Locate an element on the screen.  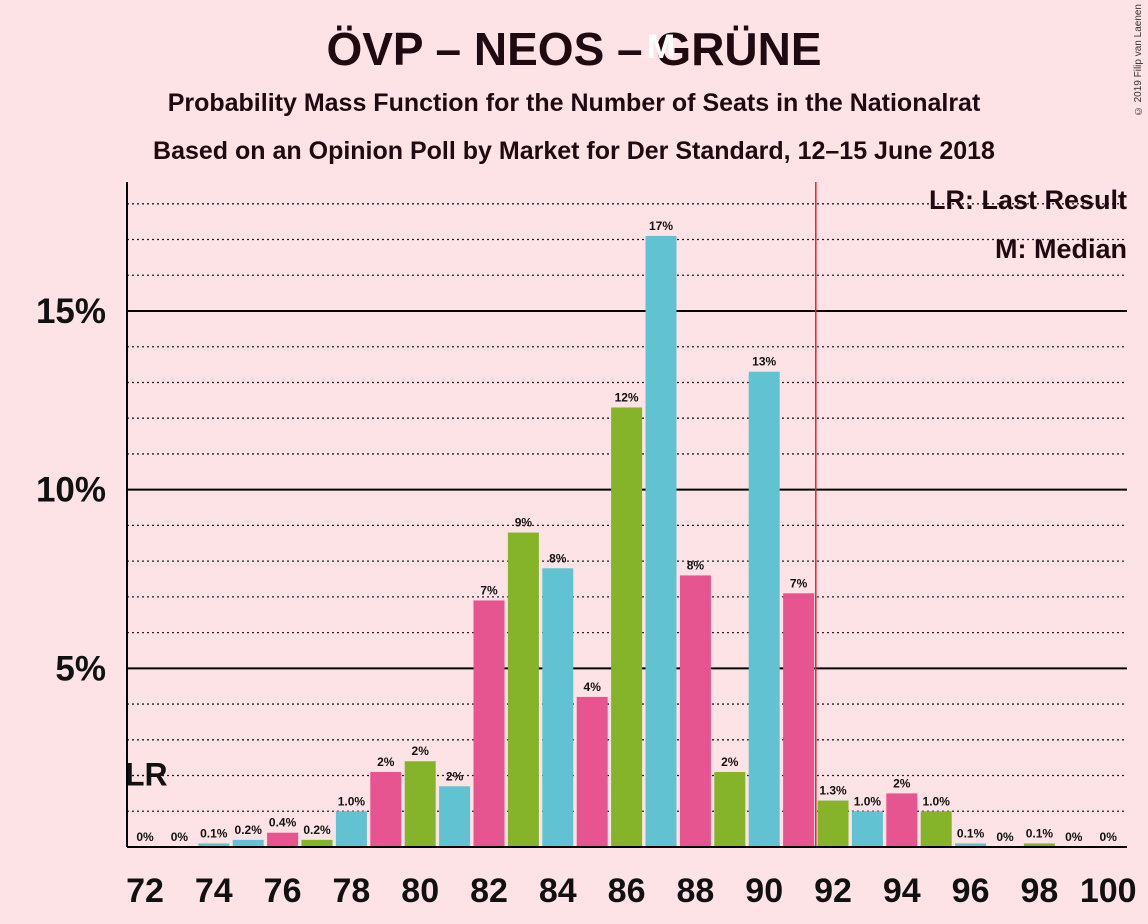
x-tick-label: 74 is located at coordinates (214, 891).